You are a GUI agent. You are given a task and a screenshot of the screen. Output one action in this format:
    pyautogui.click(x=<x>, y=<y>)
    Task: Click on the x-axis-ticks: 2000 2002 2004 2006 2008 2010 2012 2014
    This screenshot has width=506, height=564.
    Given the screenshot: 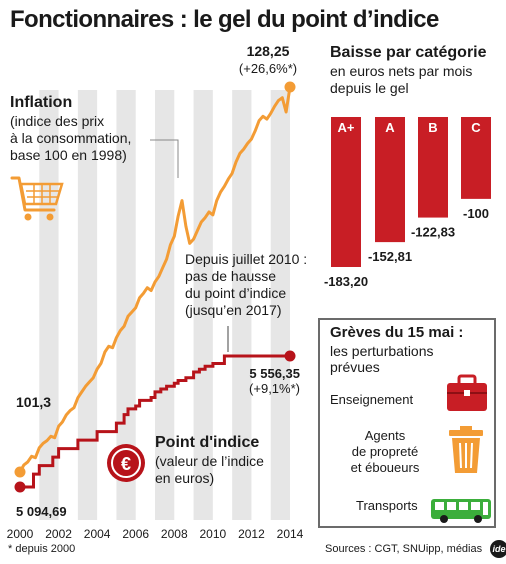 What is the action you would take?
    pyautogui.click(x=155, y=534)
    